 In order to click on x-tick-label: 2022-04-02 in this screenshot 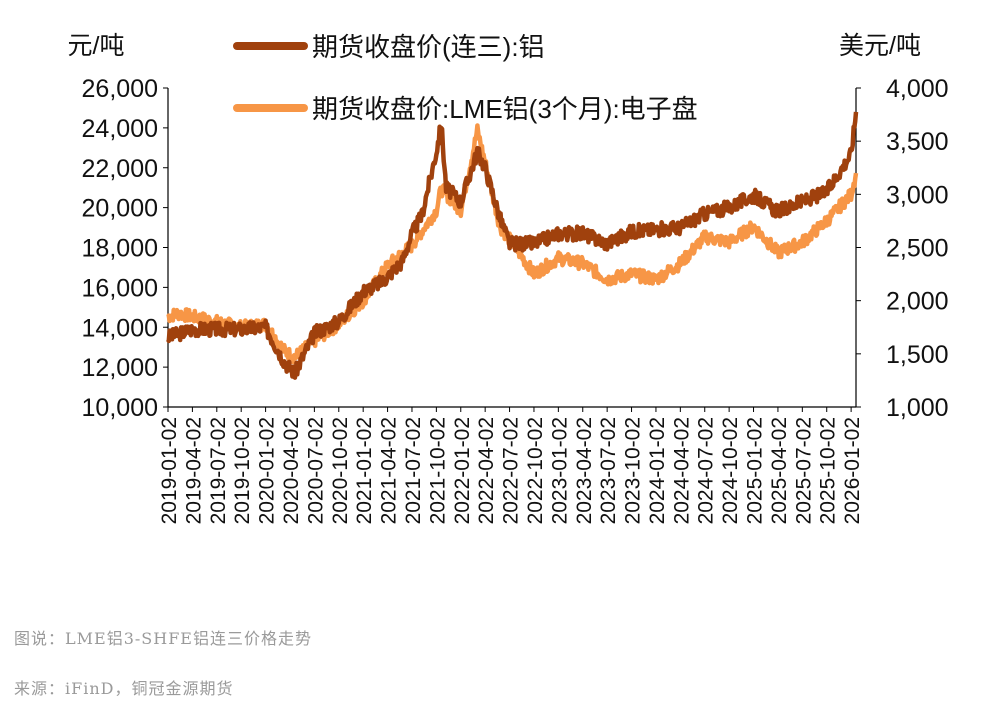, I will do `click(486, 470)`.